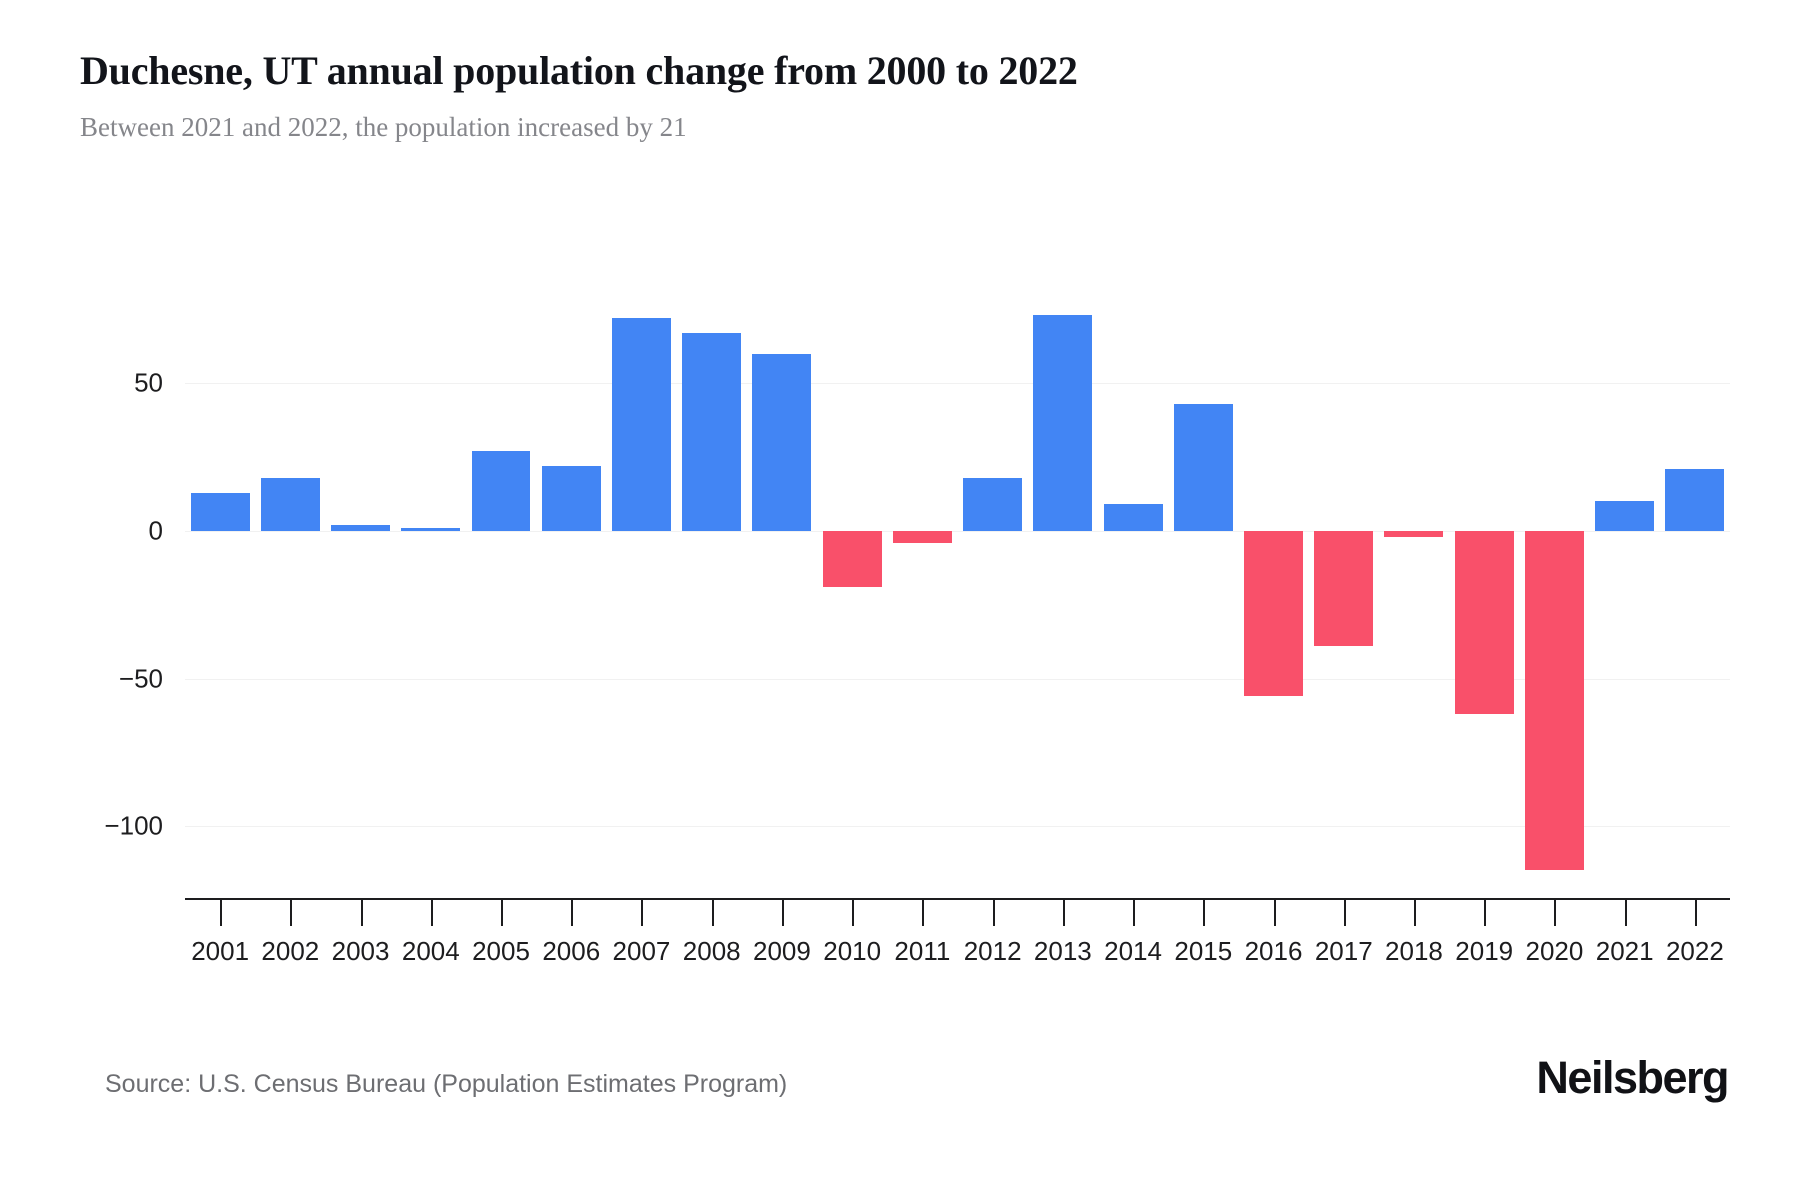 The width and height of the screenshot is (1800, 1200). What do you see at coordinates (1554, 951) in the screenshot?
I see `x-axis-tick-label: 2020` at bounding box center [1554, 951].